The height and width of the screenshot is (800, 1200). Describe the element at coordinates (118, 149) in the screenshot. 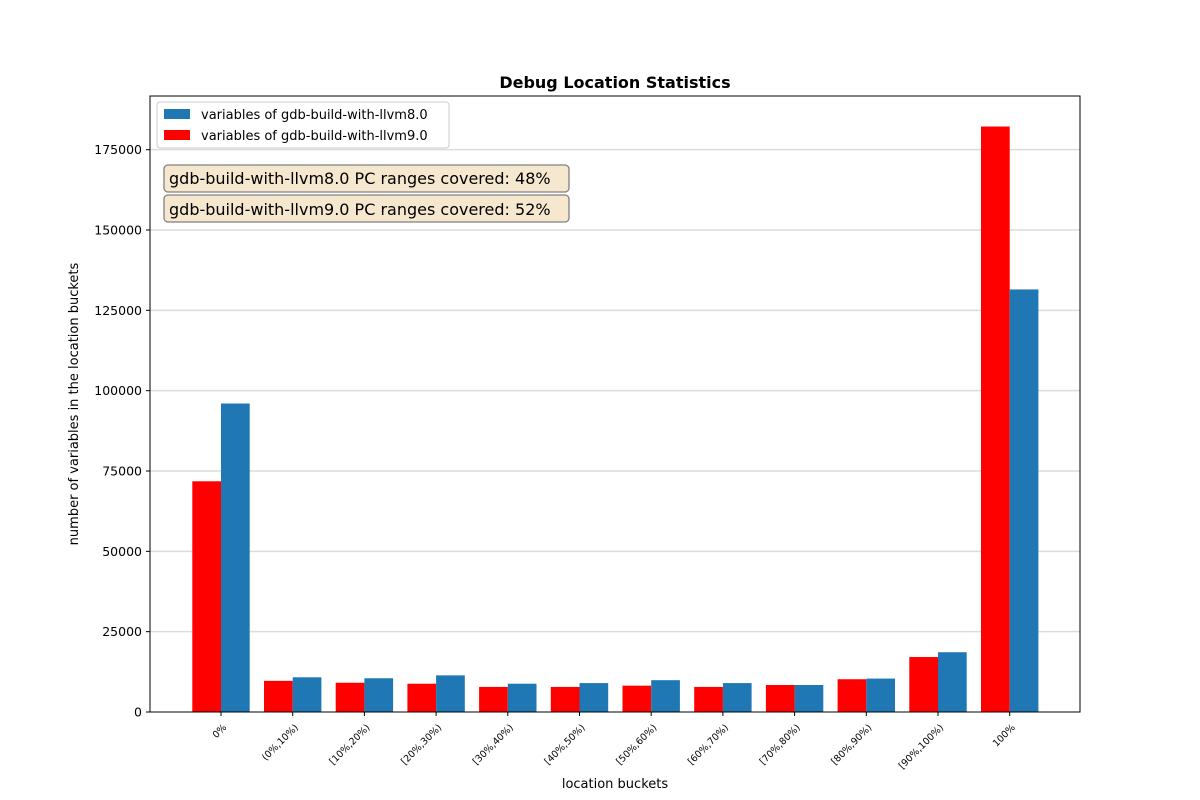

I see `ytick-label-7: 175000` at that location.